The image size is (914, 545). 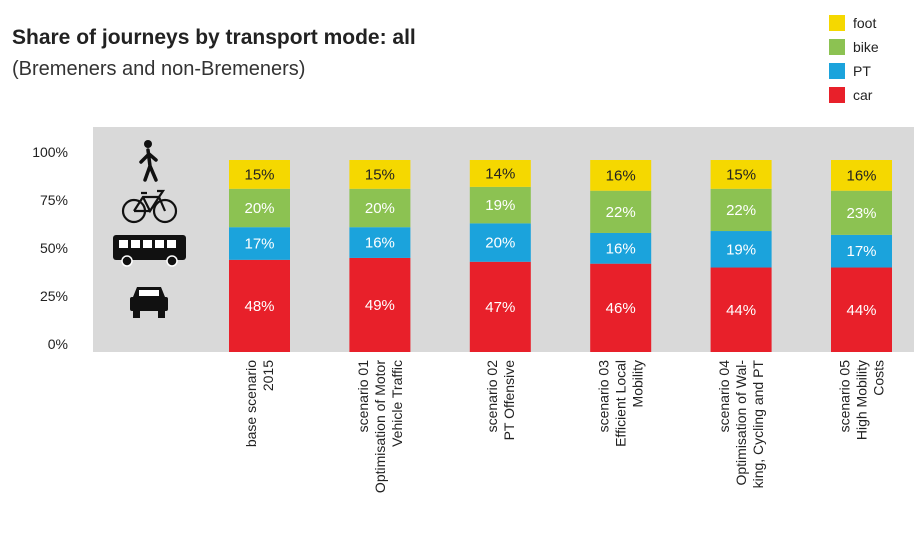 What do you see at coordinates (863, 95) in the screenshot?
I see `legend-label-car: car` at bounding box center [863, 95].